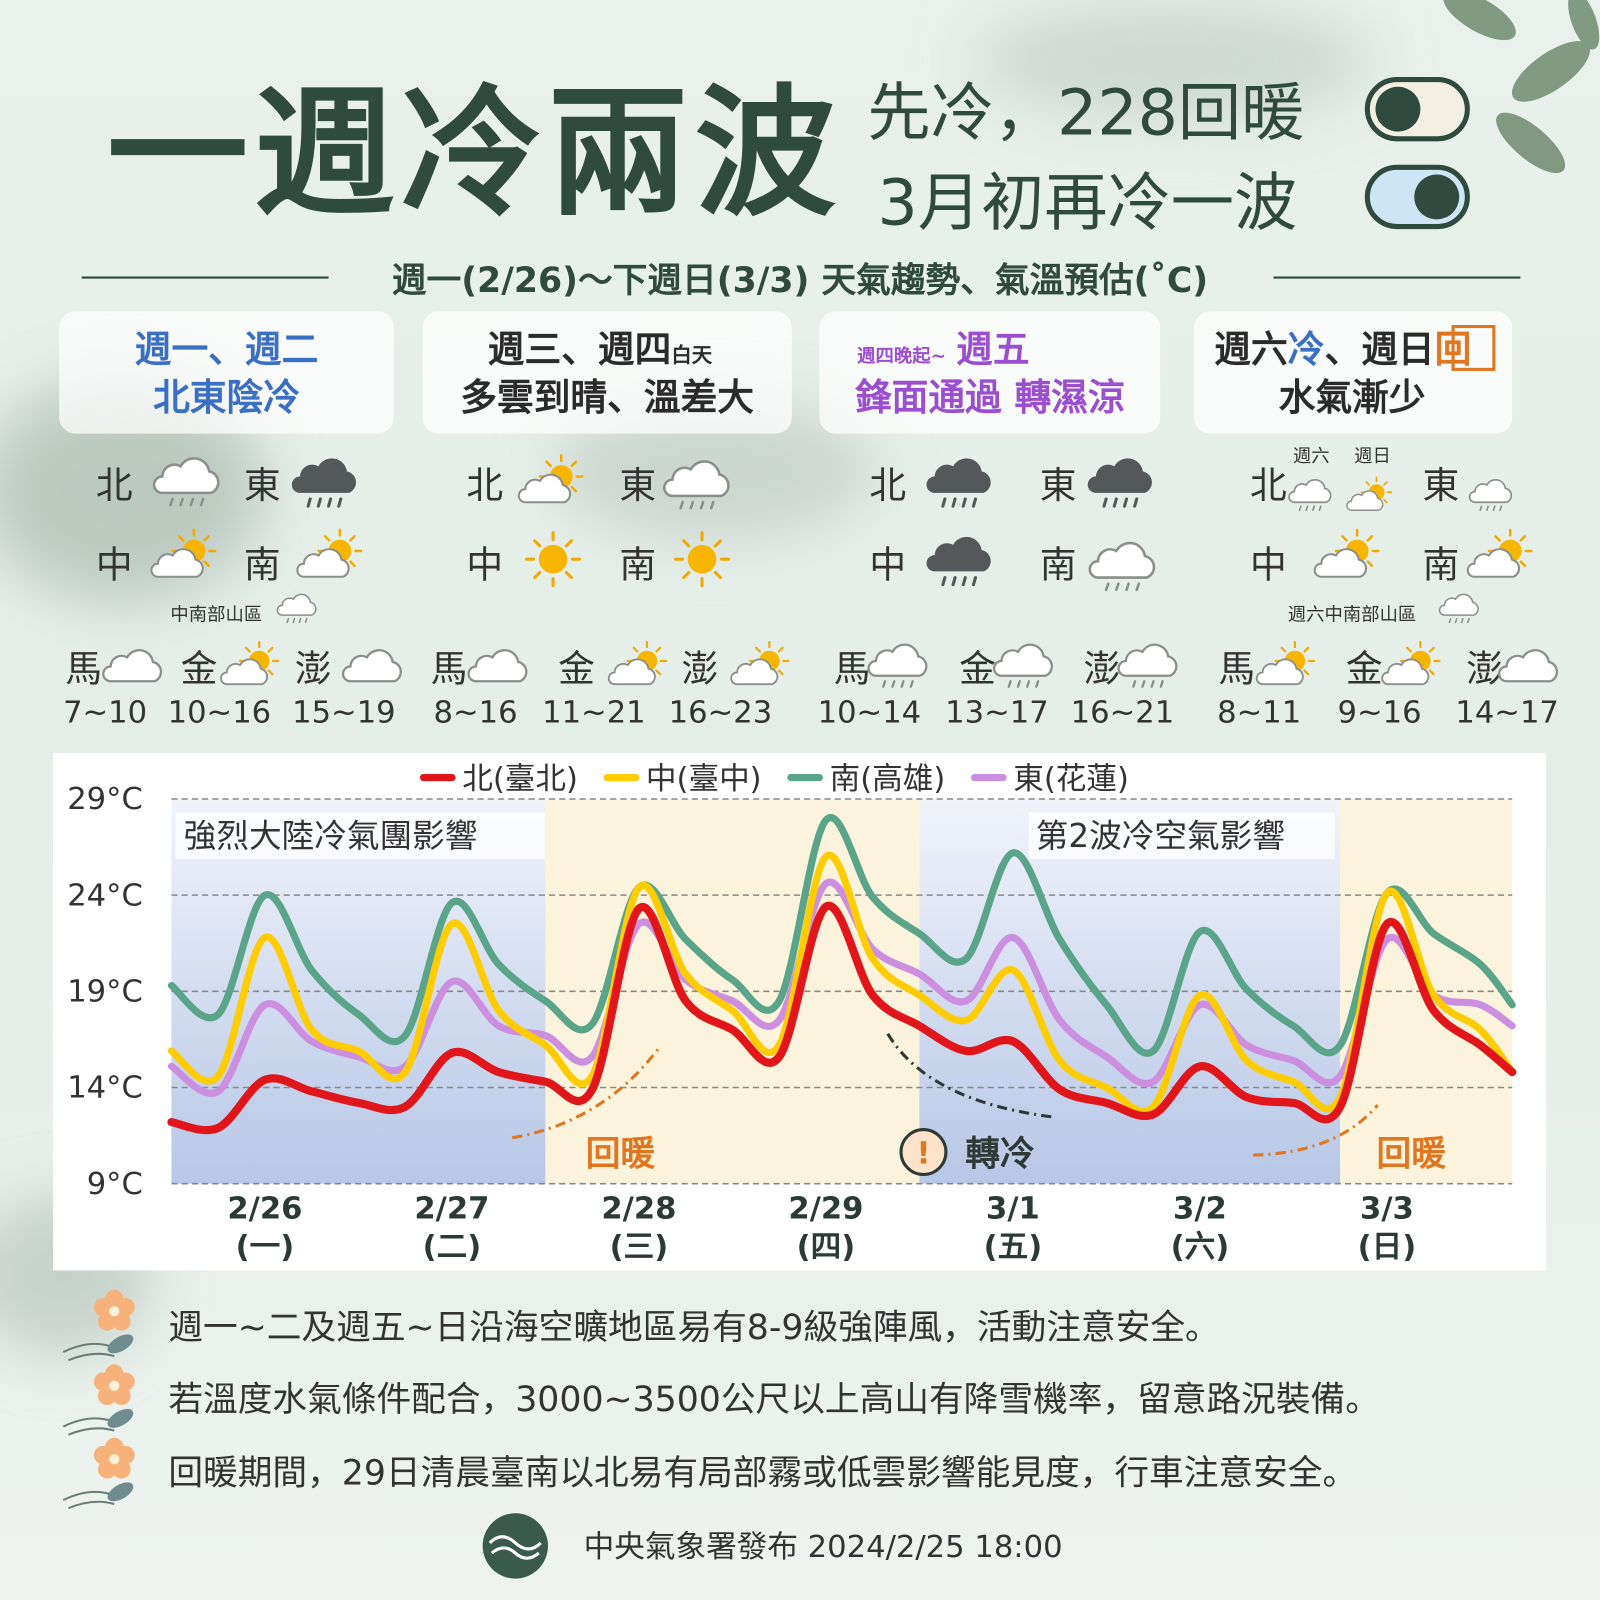 This screenshot has height=1600, width=1600. What do you see at coordinates (1507, 712) in the screenshot?
I see `island-range: 14~17` at bounding box center [1507, 712].